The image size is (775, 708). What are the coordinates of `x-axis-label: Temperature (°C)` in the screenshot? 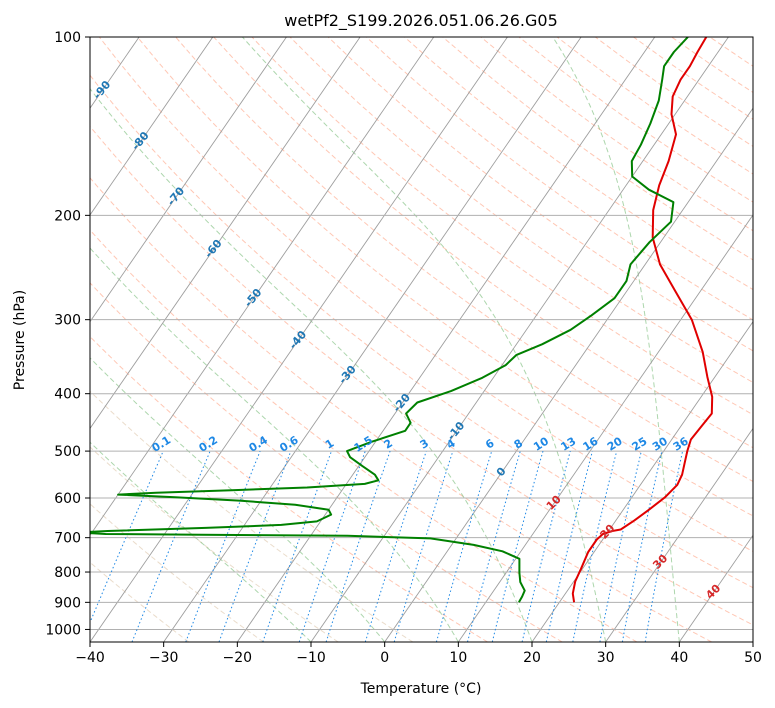 It's located at (421, 689).